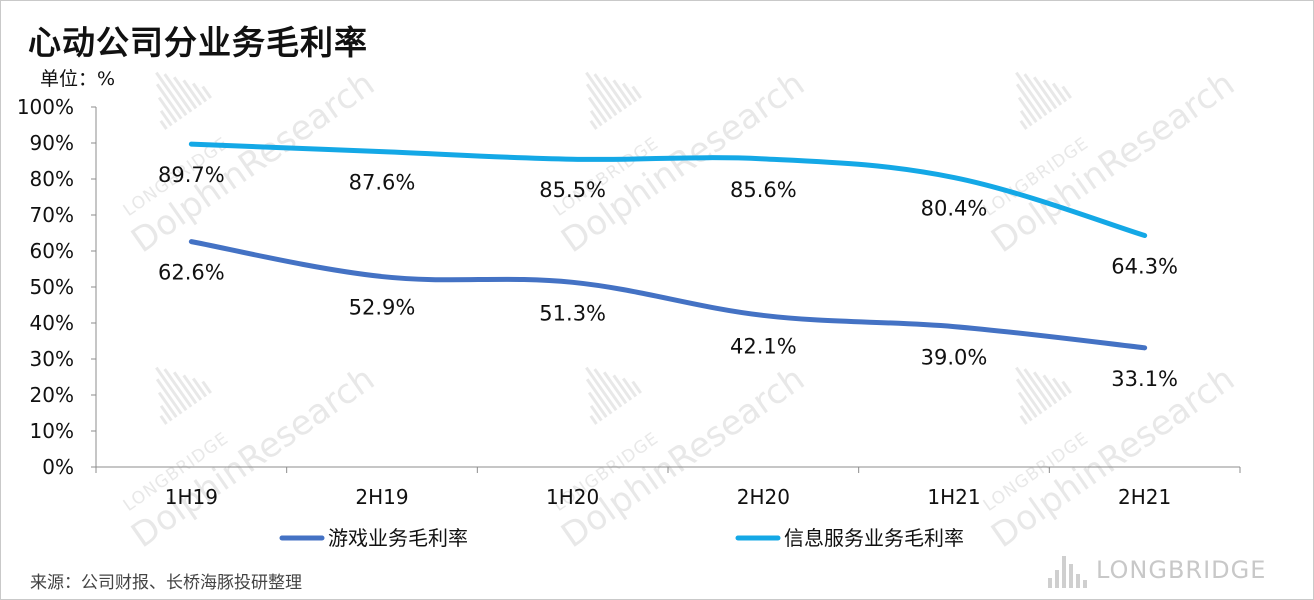 The image size is (1314, 600). What do you see at coordinates (954, 209) in the screenshot?
I see `data-label: 80.4%` at bounding box center [954, 209].